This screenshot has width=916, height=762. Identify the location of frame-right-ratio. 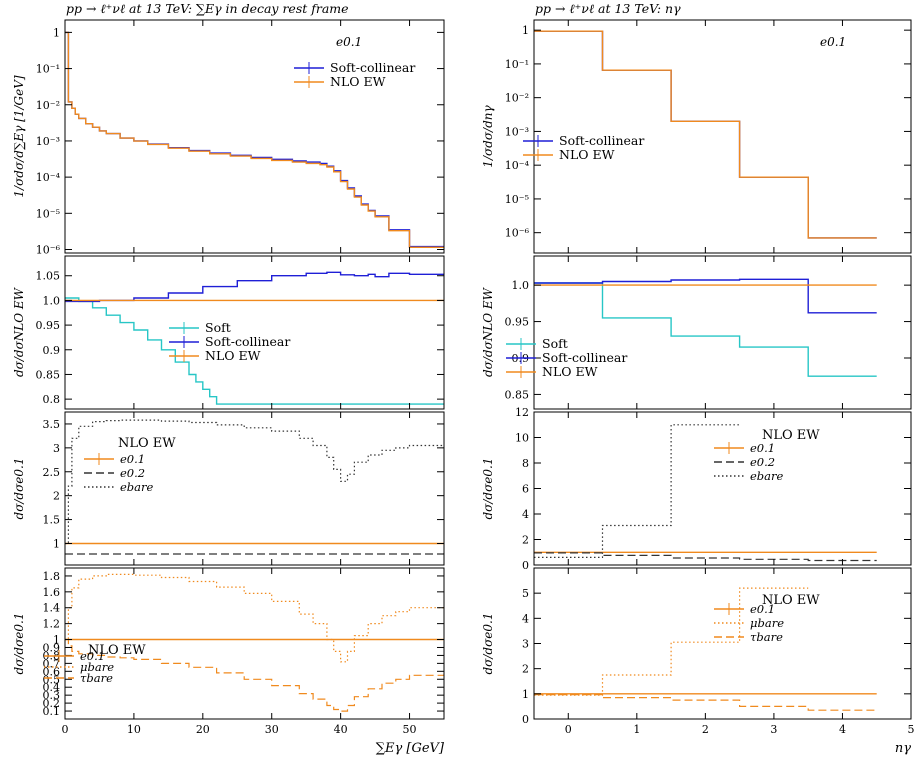
(722, 332).